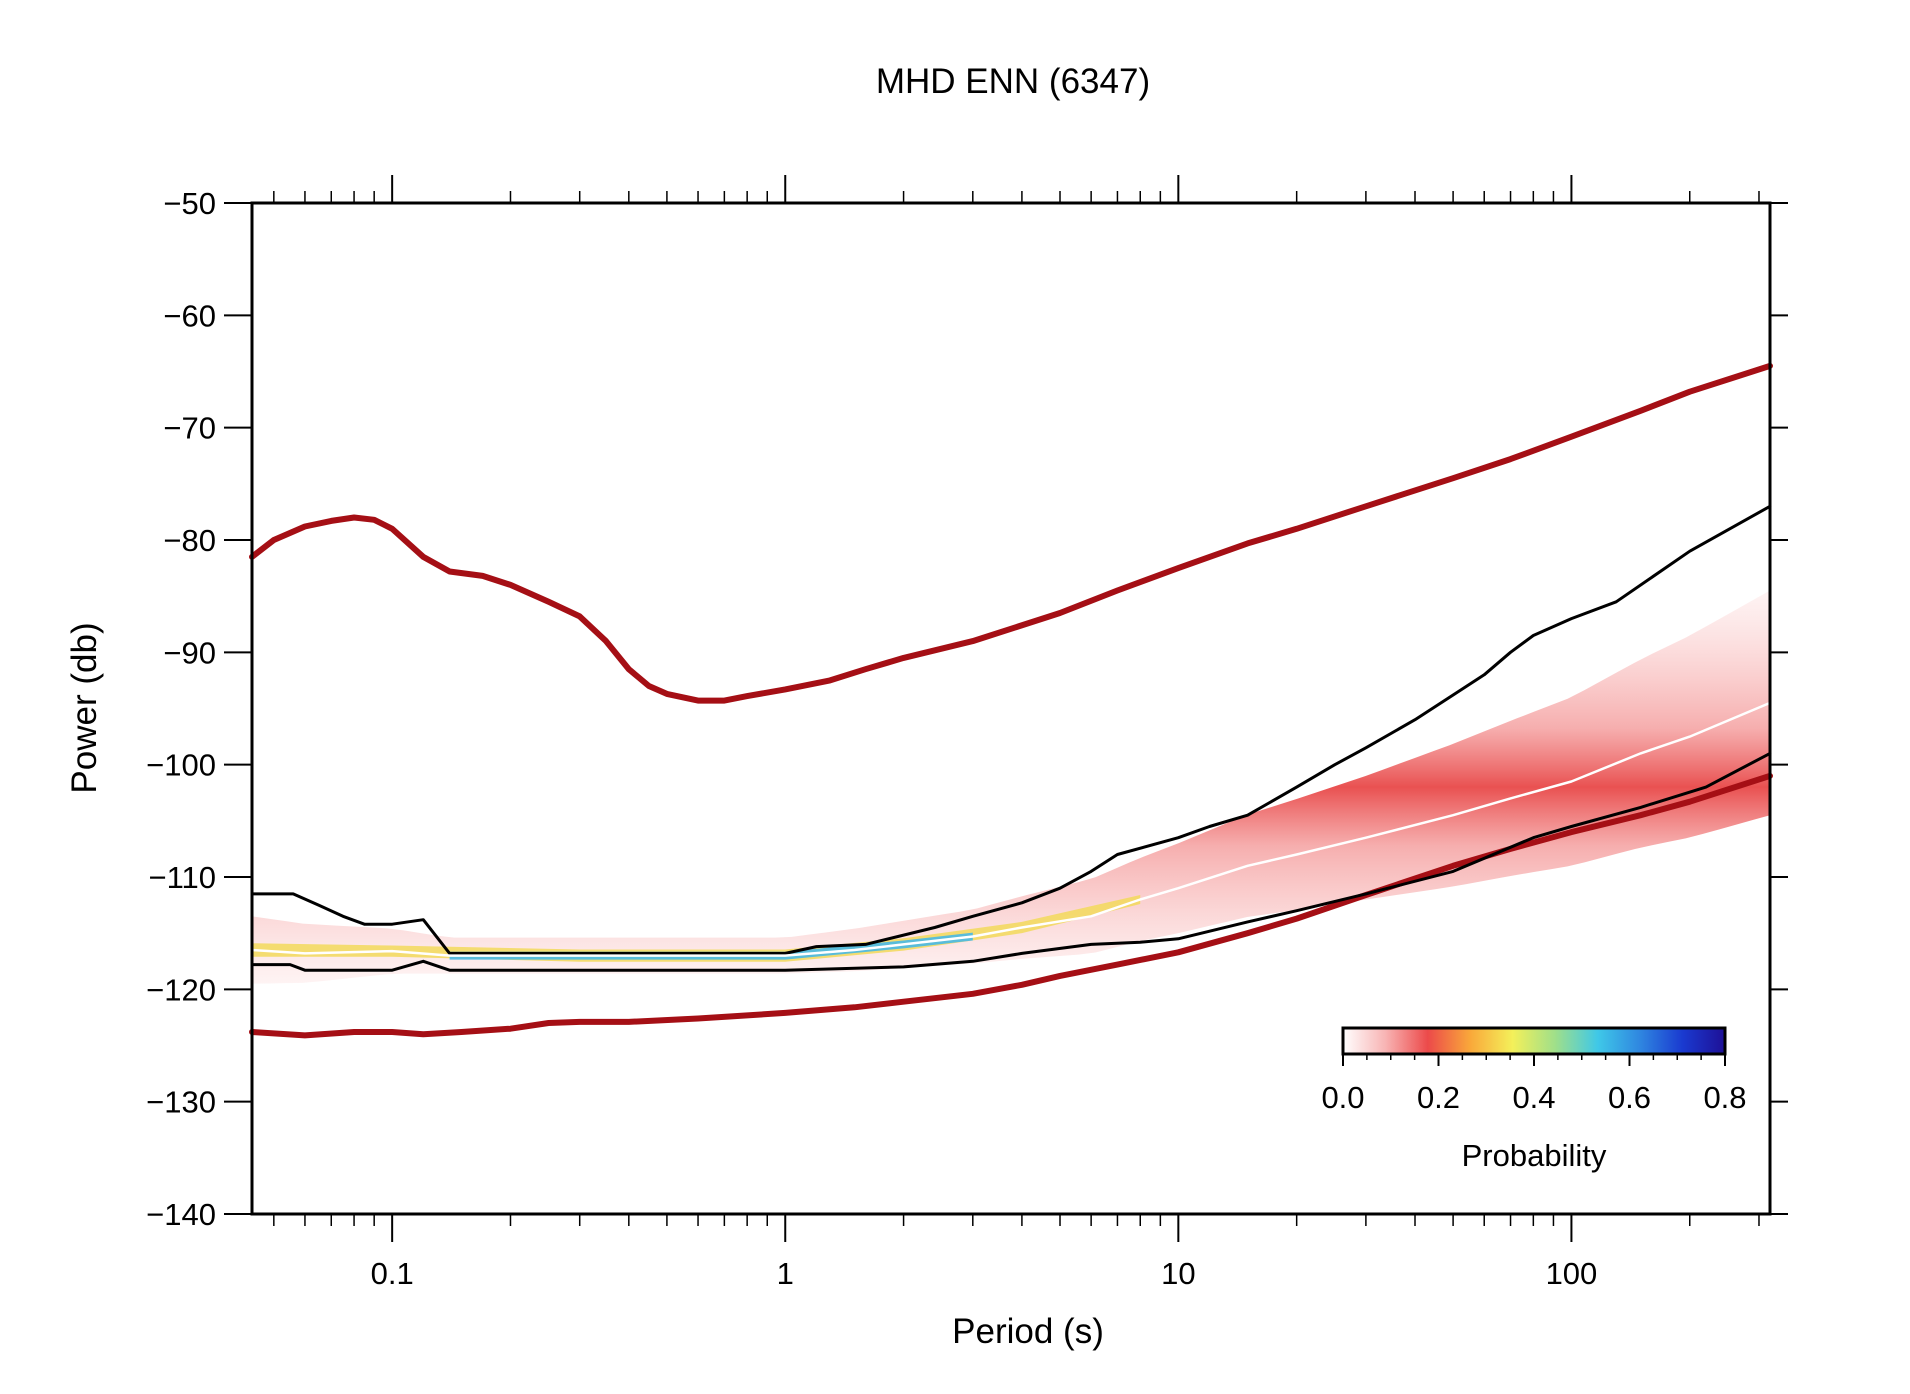 The height and width of the screenshot is (1394, 1910). What do you see at coordinates (181, 765) in the screenshot?
I see `y-tick-label: −100` at bounding box center [181, 765].